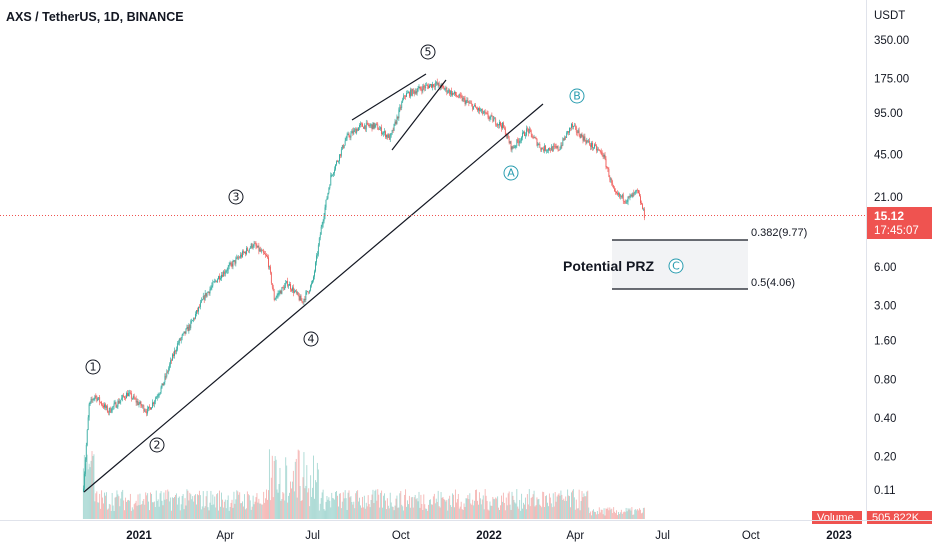 The image size is (932, 550). I want to click on wedge-upper-line, so click(389, 97).